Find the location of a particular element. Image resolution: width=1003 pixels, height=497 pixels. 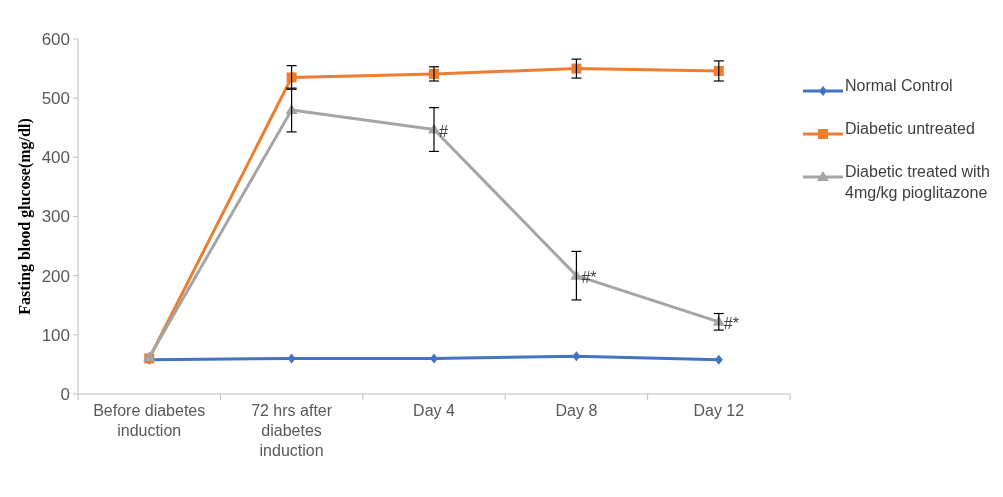

legend-label: Diabetic treated with 4mg/kg pioglitazone is located at coordinates (917, 182).